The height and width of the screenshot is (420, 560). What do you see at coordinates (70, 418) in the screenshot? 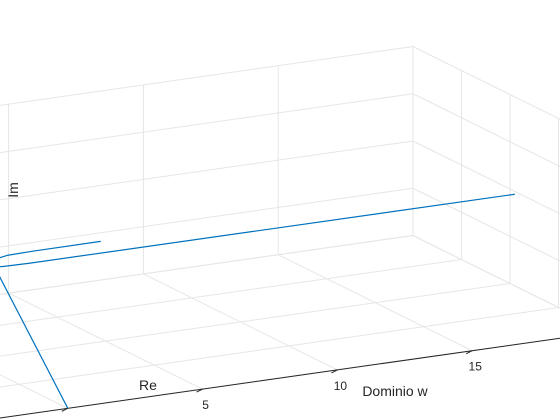
I see `x-tick-label: 0` at bounding box center [70, 418].